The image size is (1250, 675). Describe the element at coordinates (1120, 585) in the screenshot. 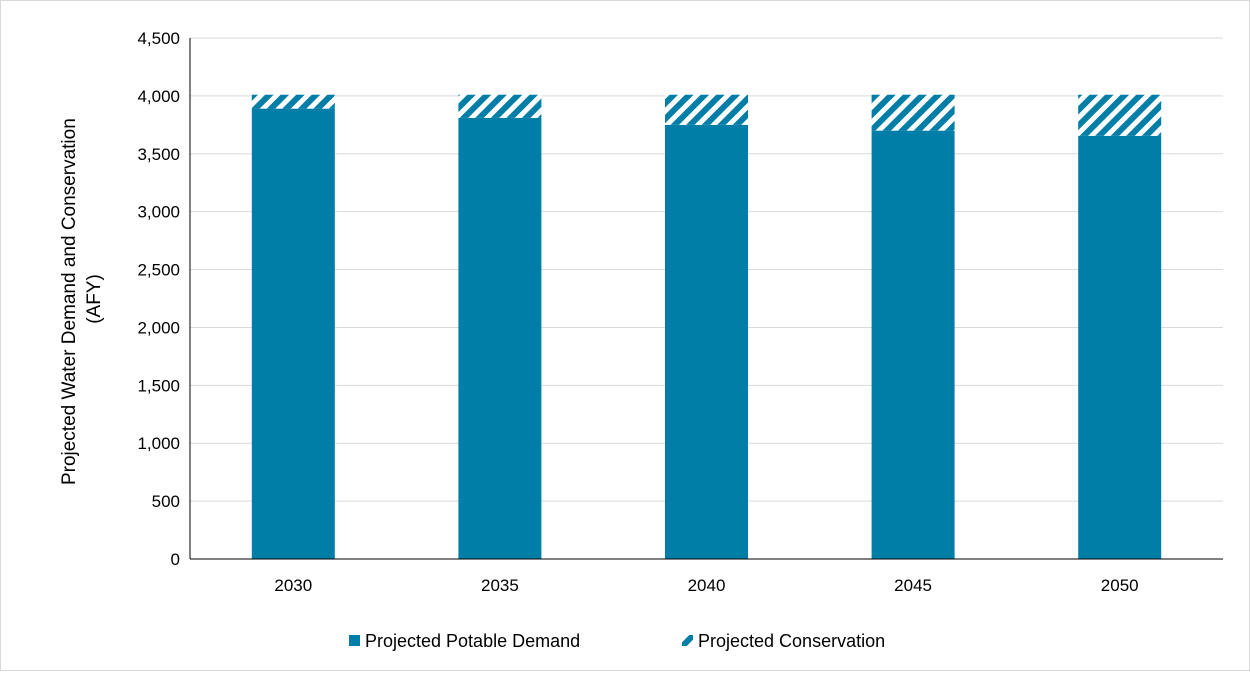

I see `x-tick-label: 2050` at that location.